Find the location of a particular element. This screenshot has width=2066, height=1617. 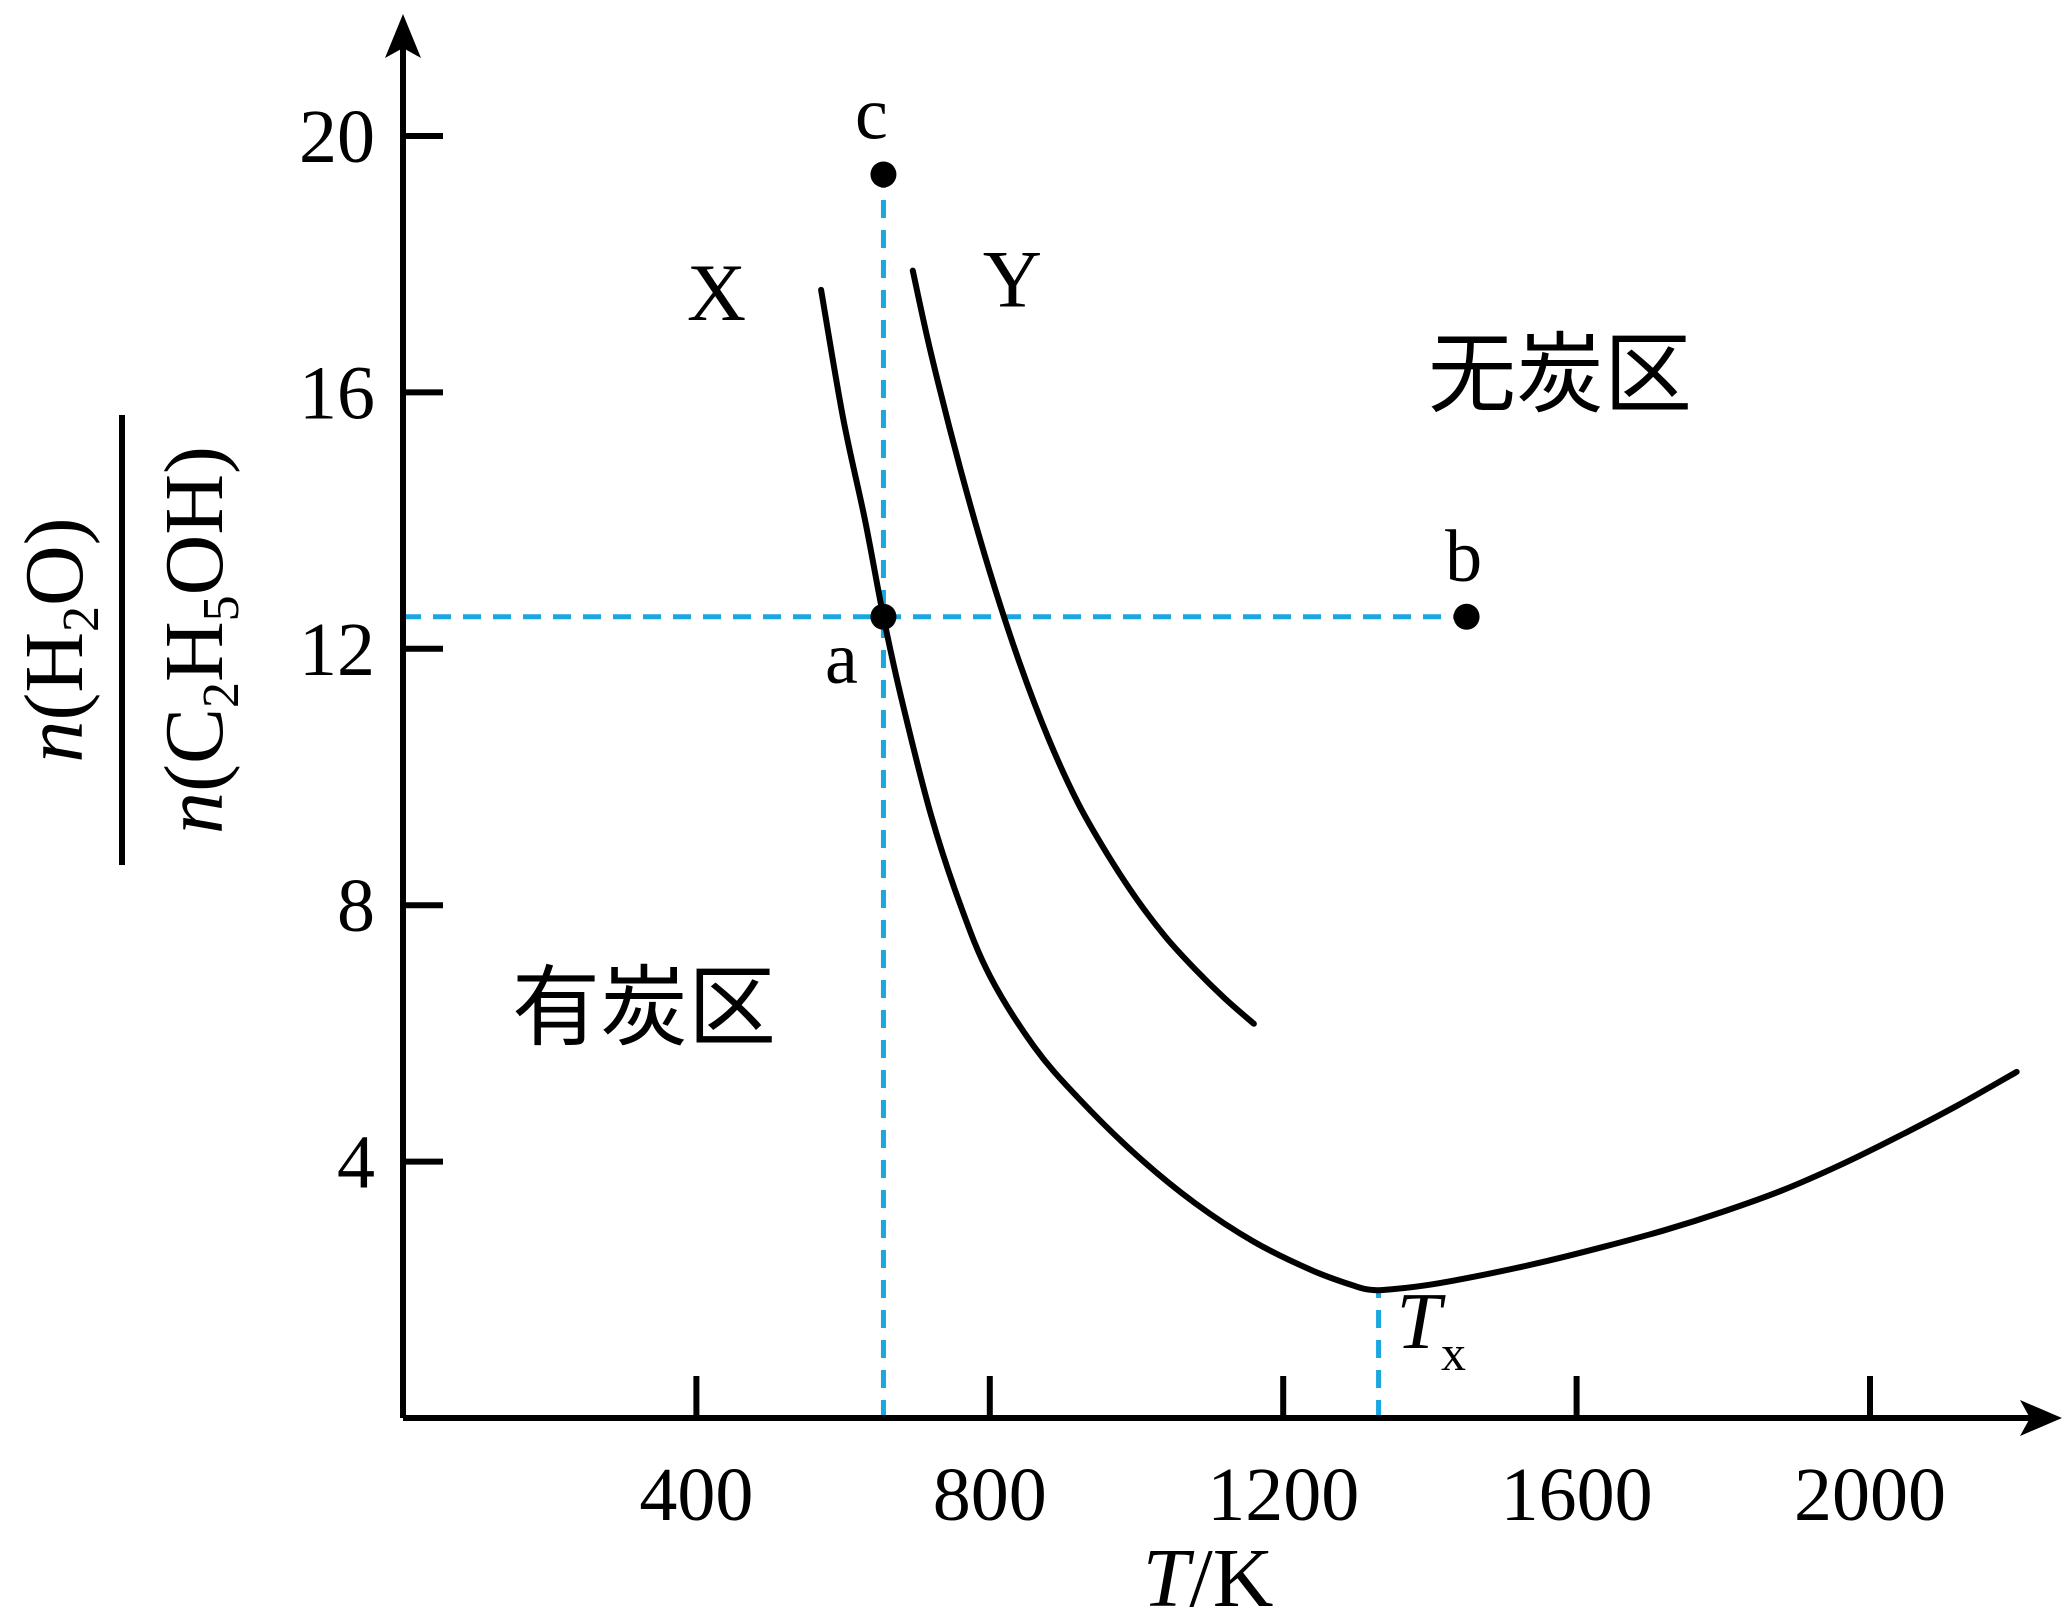

x-axis-label-var: T is located at coordinates (1169, 1574).